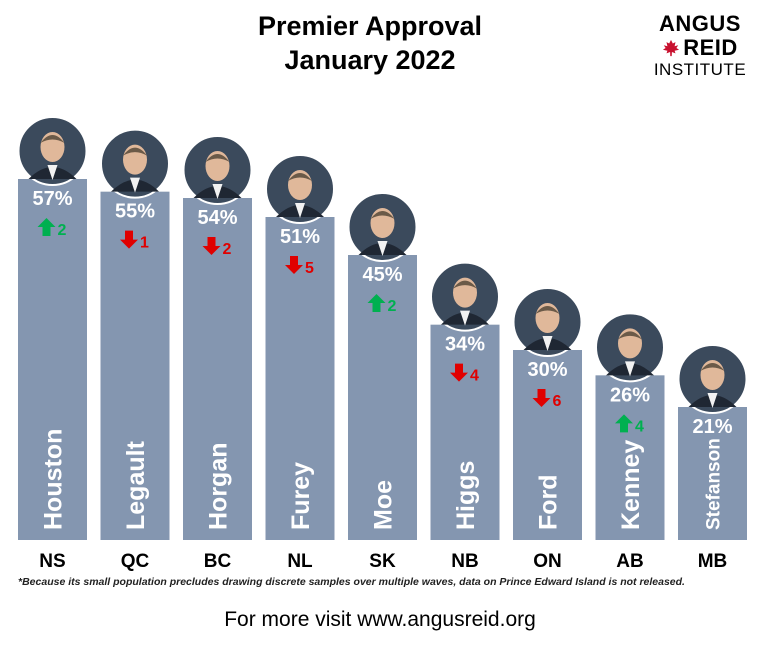  Describe the element at coordinates (384, 505) in the screenshot. I see `premier-name-label: Moe` at that location.